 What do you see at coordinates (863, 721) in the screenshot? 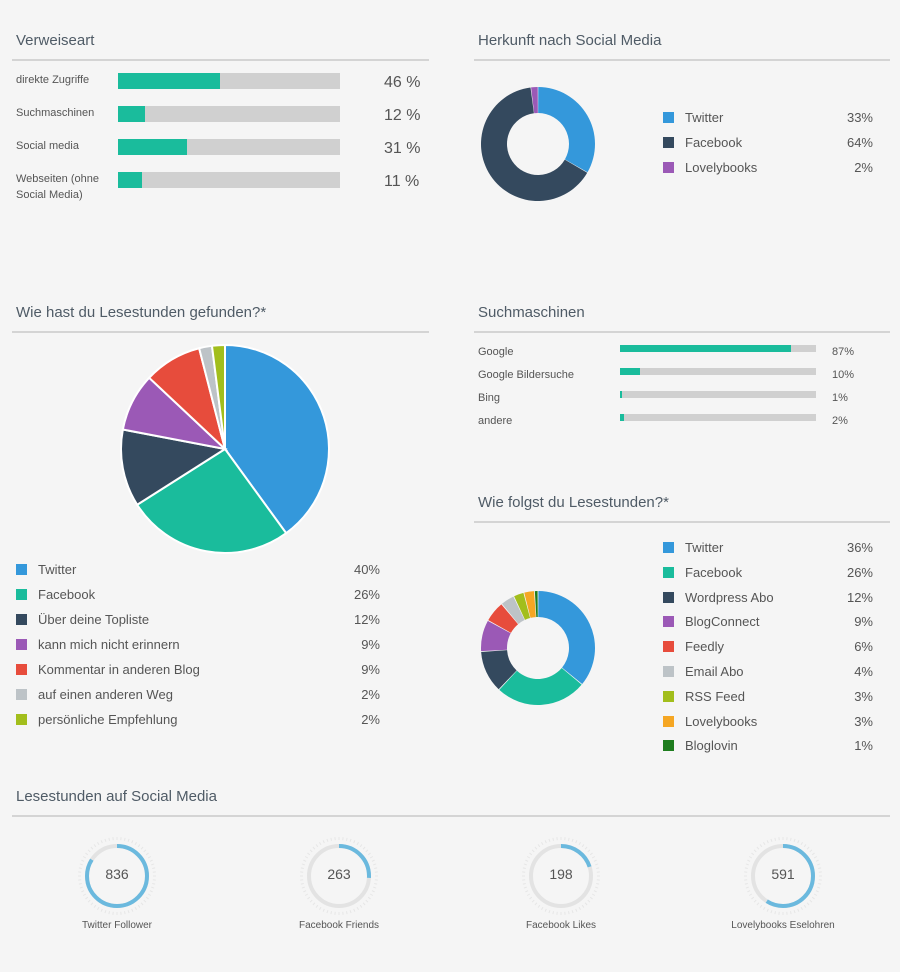
I see `legend-value: 3%` at bounding box center [863, 721].